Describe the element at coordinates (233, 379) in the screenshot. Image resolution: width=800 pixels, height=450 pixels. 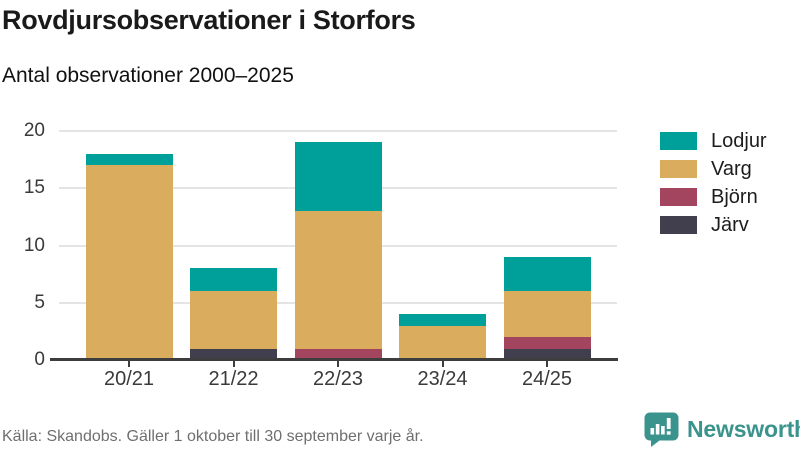
I see `x-axis-label-21-22: 21/22` at that location.